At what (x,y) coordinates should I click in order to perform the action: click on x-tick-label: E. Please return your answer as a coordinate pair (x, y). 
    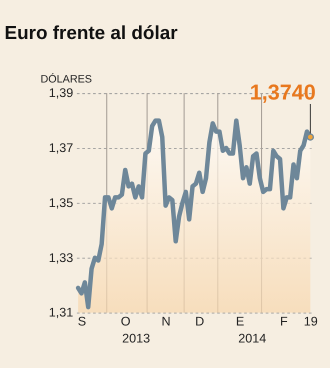
    Looking at the image, I should click on (240, 321).